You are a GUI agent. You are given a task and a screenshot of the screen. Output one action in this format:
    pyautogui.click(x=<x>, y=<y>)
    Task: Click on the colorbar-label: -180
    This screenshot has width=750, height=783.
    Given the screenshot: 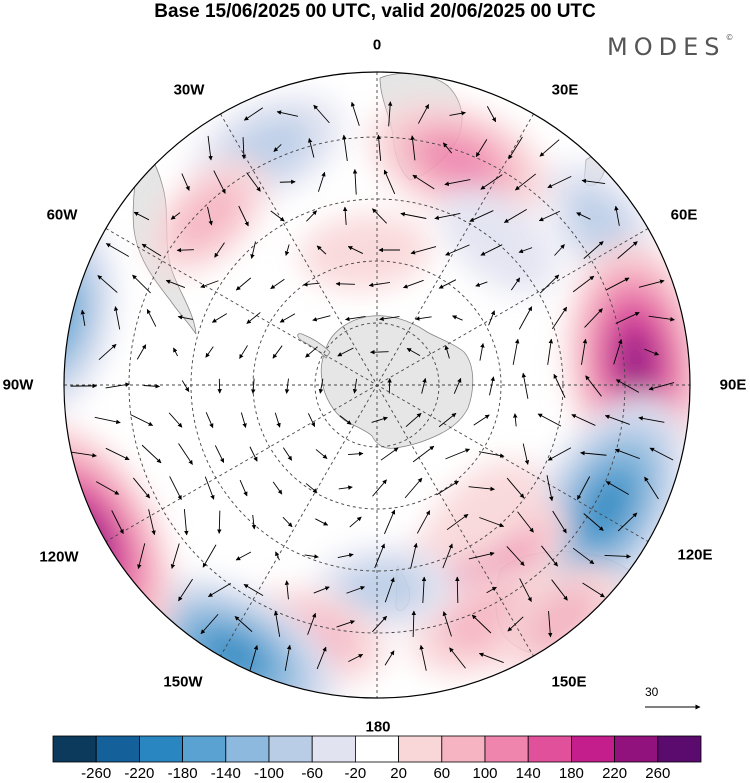 What is the action you would take?
    pyautogui.click(x=182, y=773)
    